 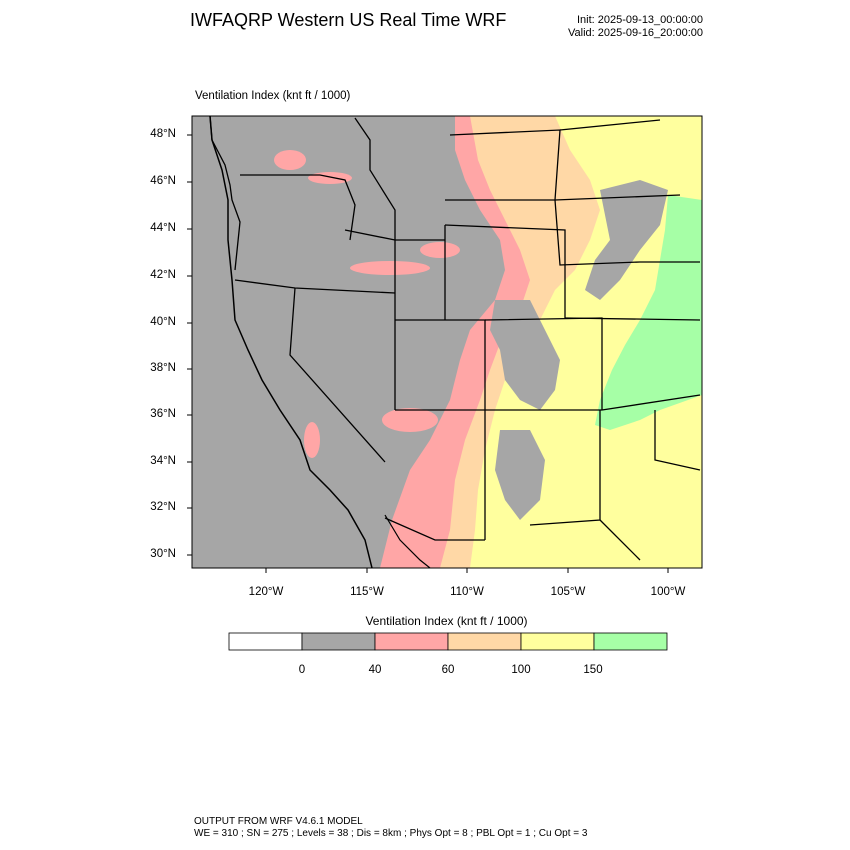 What do you see at coordinates (626, 240) in the screenshot?
I see `field-gray-plains` at bounding box center [626, 240].